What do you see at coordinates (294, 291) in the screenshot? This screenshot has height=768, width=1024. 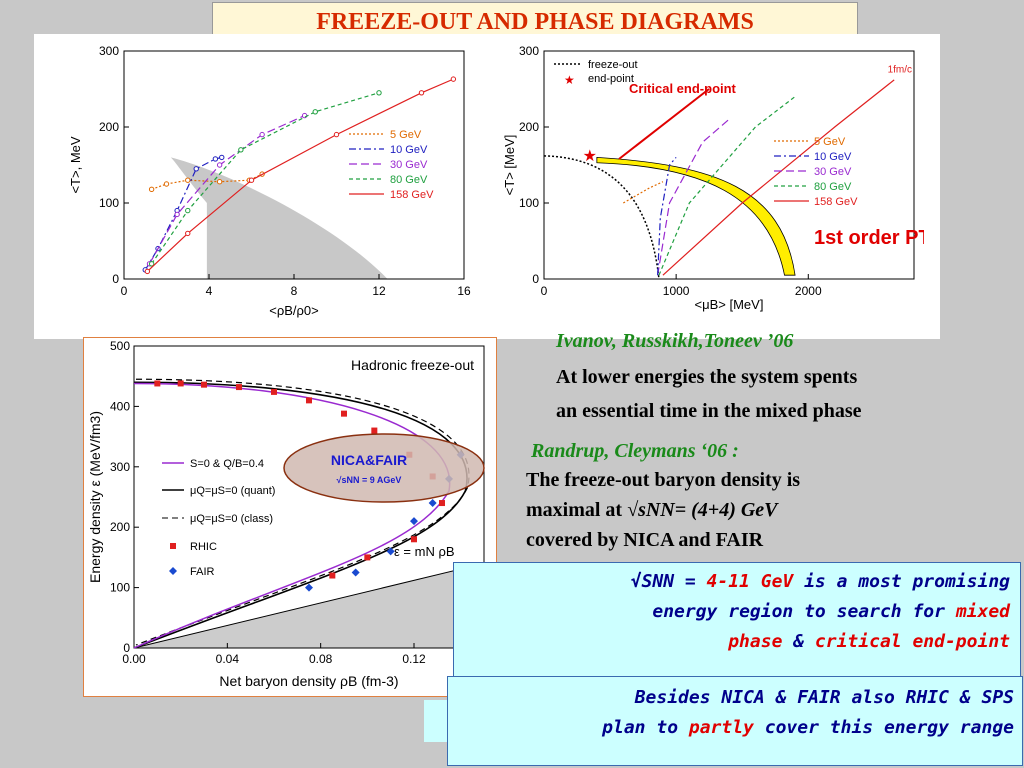 I see `x-tick-label: 8` at bounding box center [294, 291].